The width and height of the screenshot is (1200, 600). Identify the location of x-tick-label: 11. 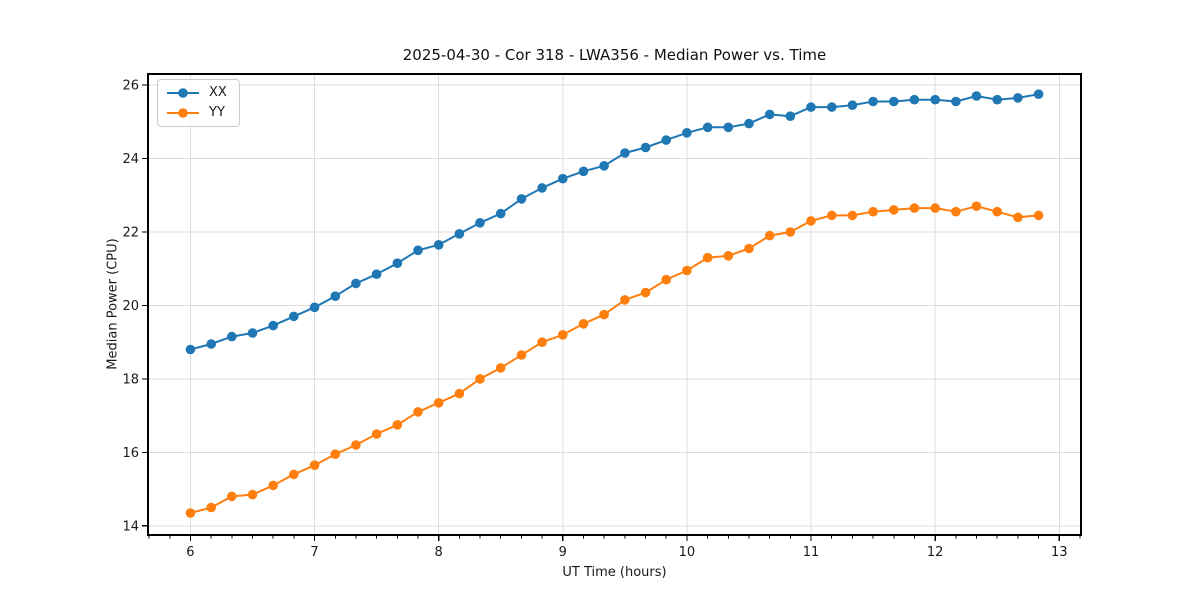
(811, 552).